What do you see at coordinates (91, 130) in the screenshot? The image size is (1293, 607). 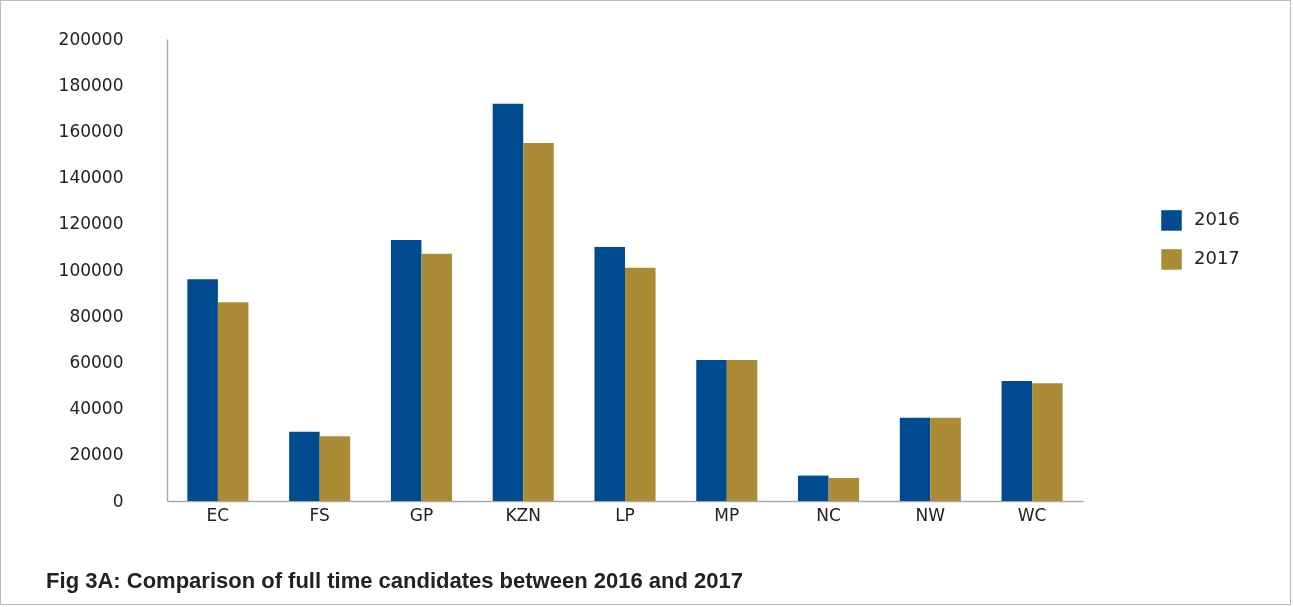 I see `y-tick-label: 160000` at bounding box center [91, 130].